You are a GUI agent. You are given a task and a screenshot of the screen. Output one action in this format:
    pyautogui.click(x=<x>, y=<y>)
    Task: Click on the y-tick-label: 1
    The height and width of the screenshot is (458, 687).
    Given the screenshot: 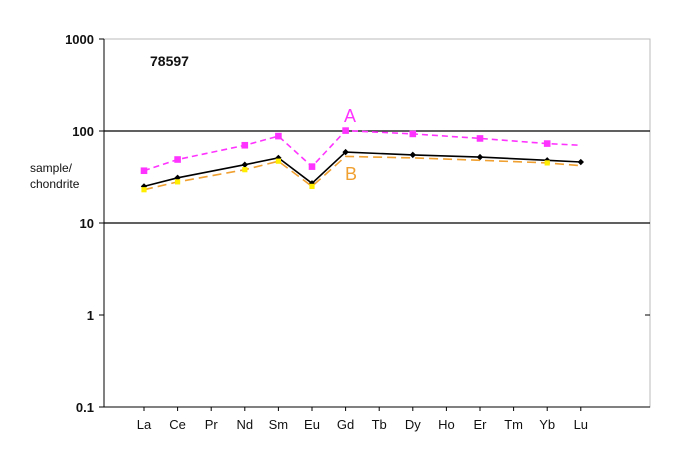 What is the action you would take?
    pyautogui.click(x=90, y=315)
    